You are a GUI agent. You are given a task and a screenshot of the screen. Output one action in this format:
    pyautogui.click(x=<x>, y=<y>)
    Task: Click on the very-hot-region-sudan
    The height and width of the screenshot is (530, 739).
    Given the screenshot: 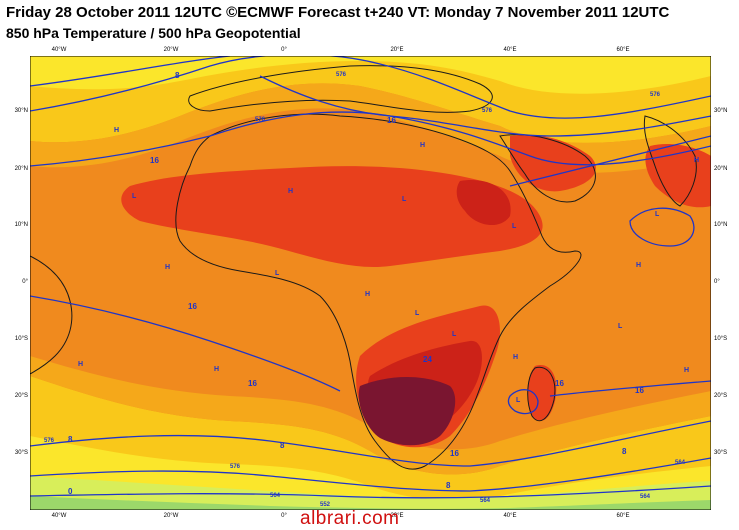 What is the action you would take?
    pyautogui.click(x=483, y=203)
    